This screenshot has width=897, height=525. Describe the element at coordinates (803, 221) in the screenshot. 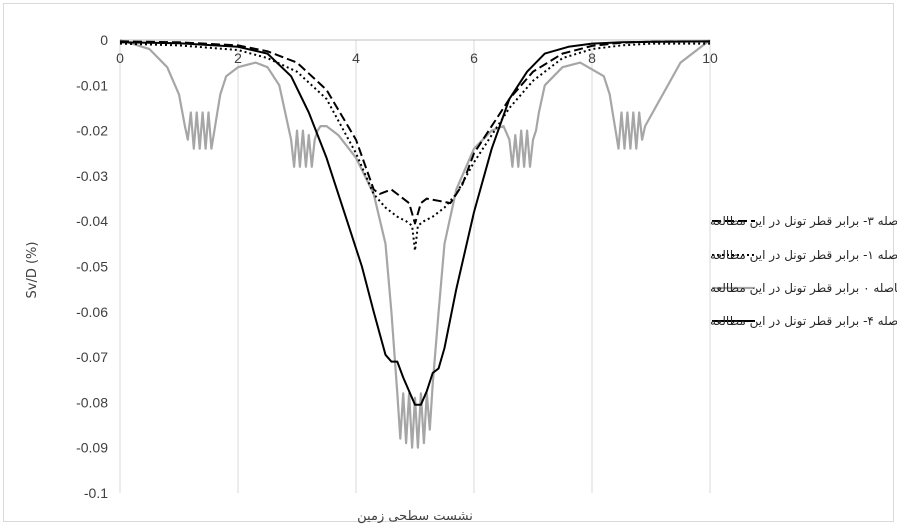

I see `legend-label: فاصله ۳- برابر قطر تونل در این مطالعه` at that location.